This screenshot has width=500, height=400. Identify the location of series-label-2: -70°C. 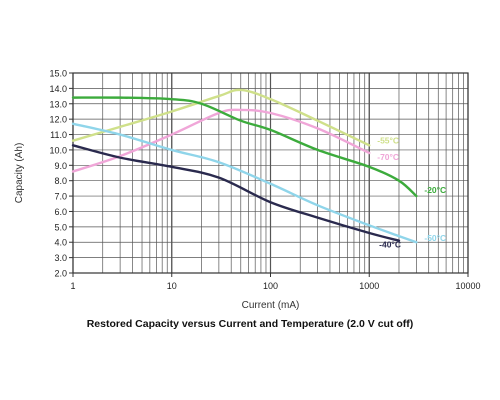
(388, 157).